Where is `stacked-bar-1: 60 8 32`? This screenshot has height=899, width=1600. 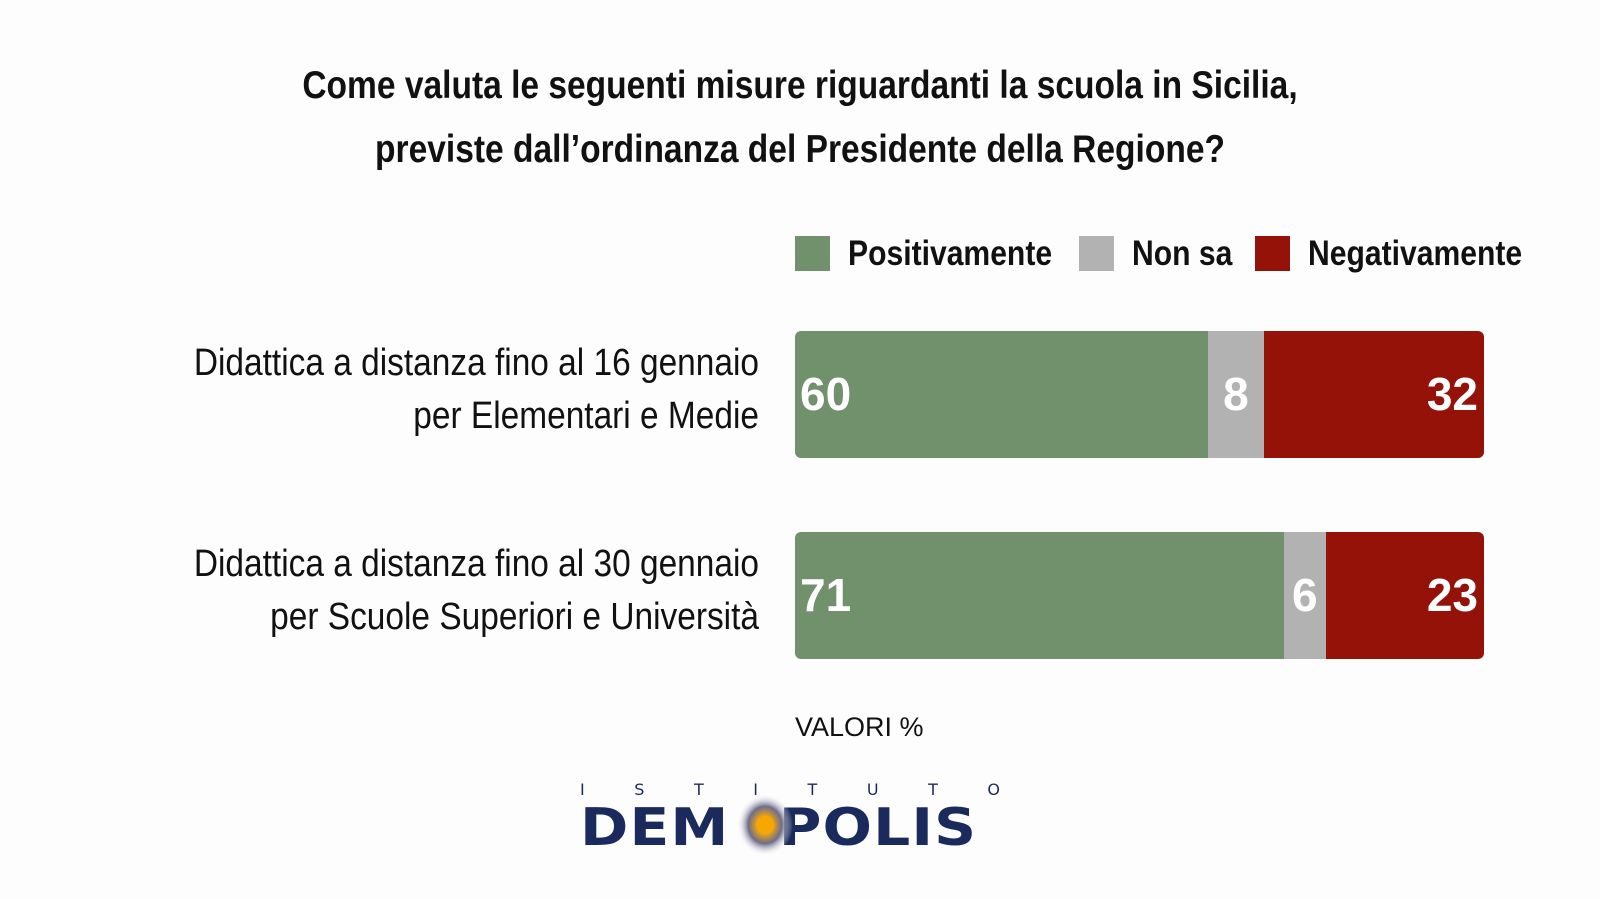
stacked-bar-1: 60 8 32 is located at coordinates (1139, 394).